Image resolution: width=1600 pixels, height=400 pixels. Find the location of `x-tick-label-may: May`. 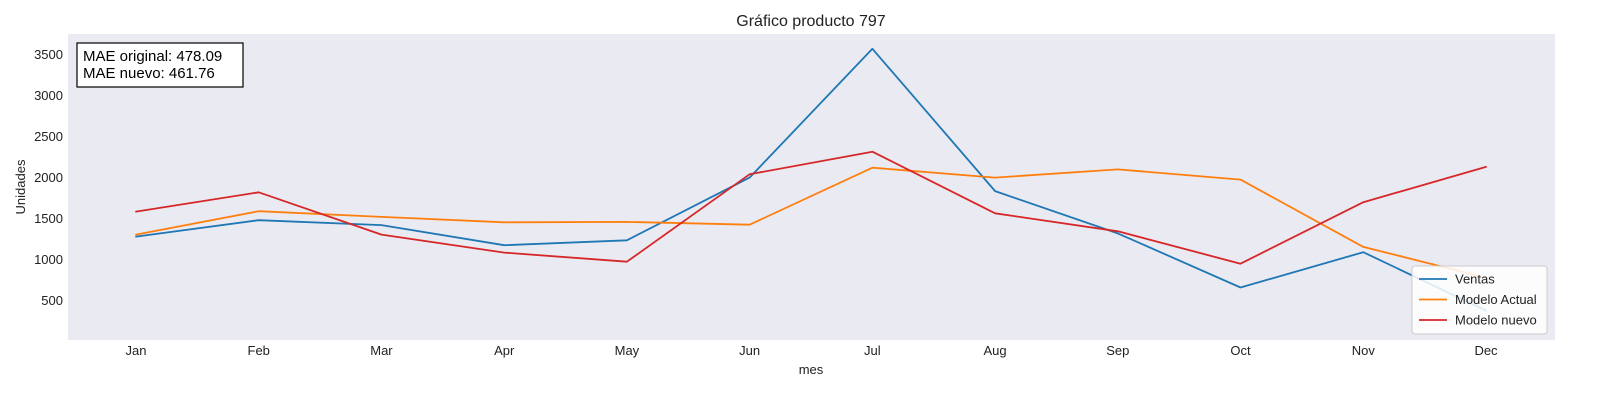

x-tick-label-may: May is located at coordinates (627, 350).